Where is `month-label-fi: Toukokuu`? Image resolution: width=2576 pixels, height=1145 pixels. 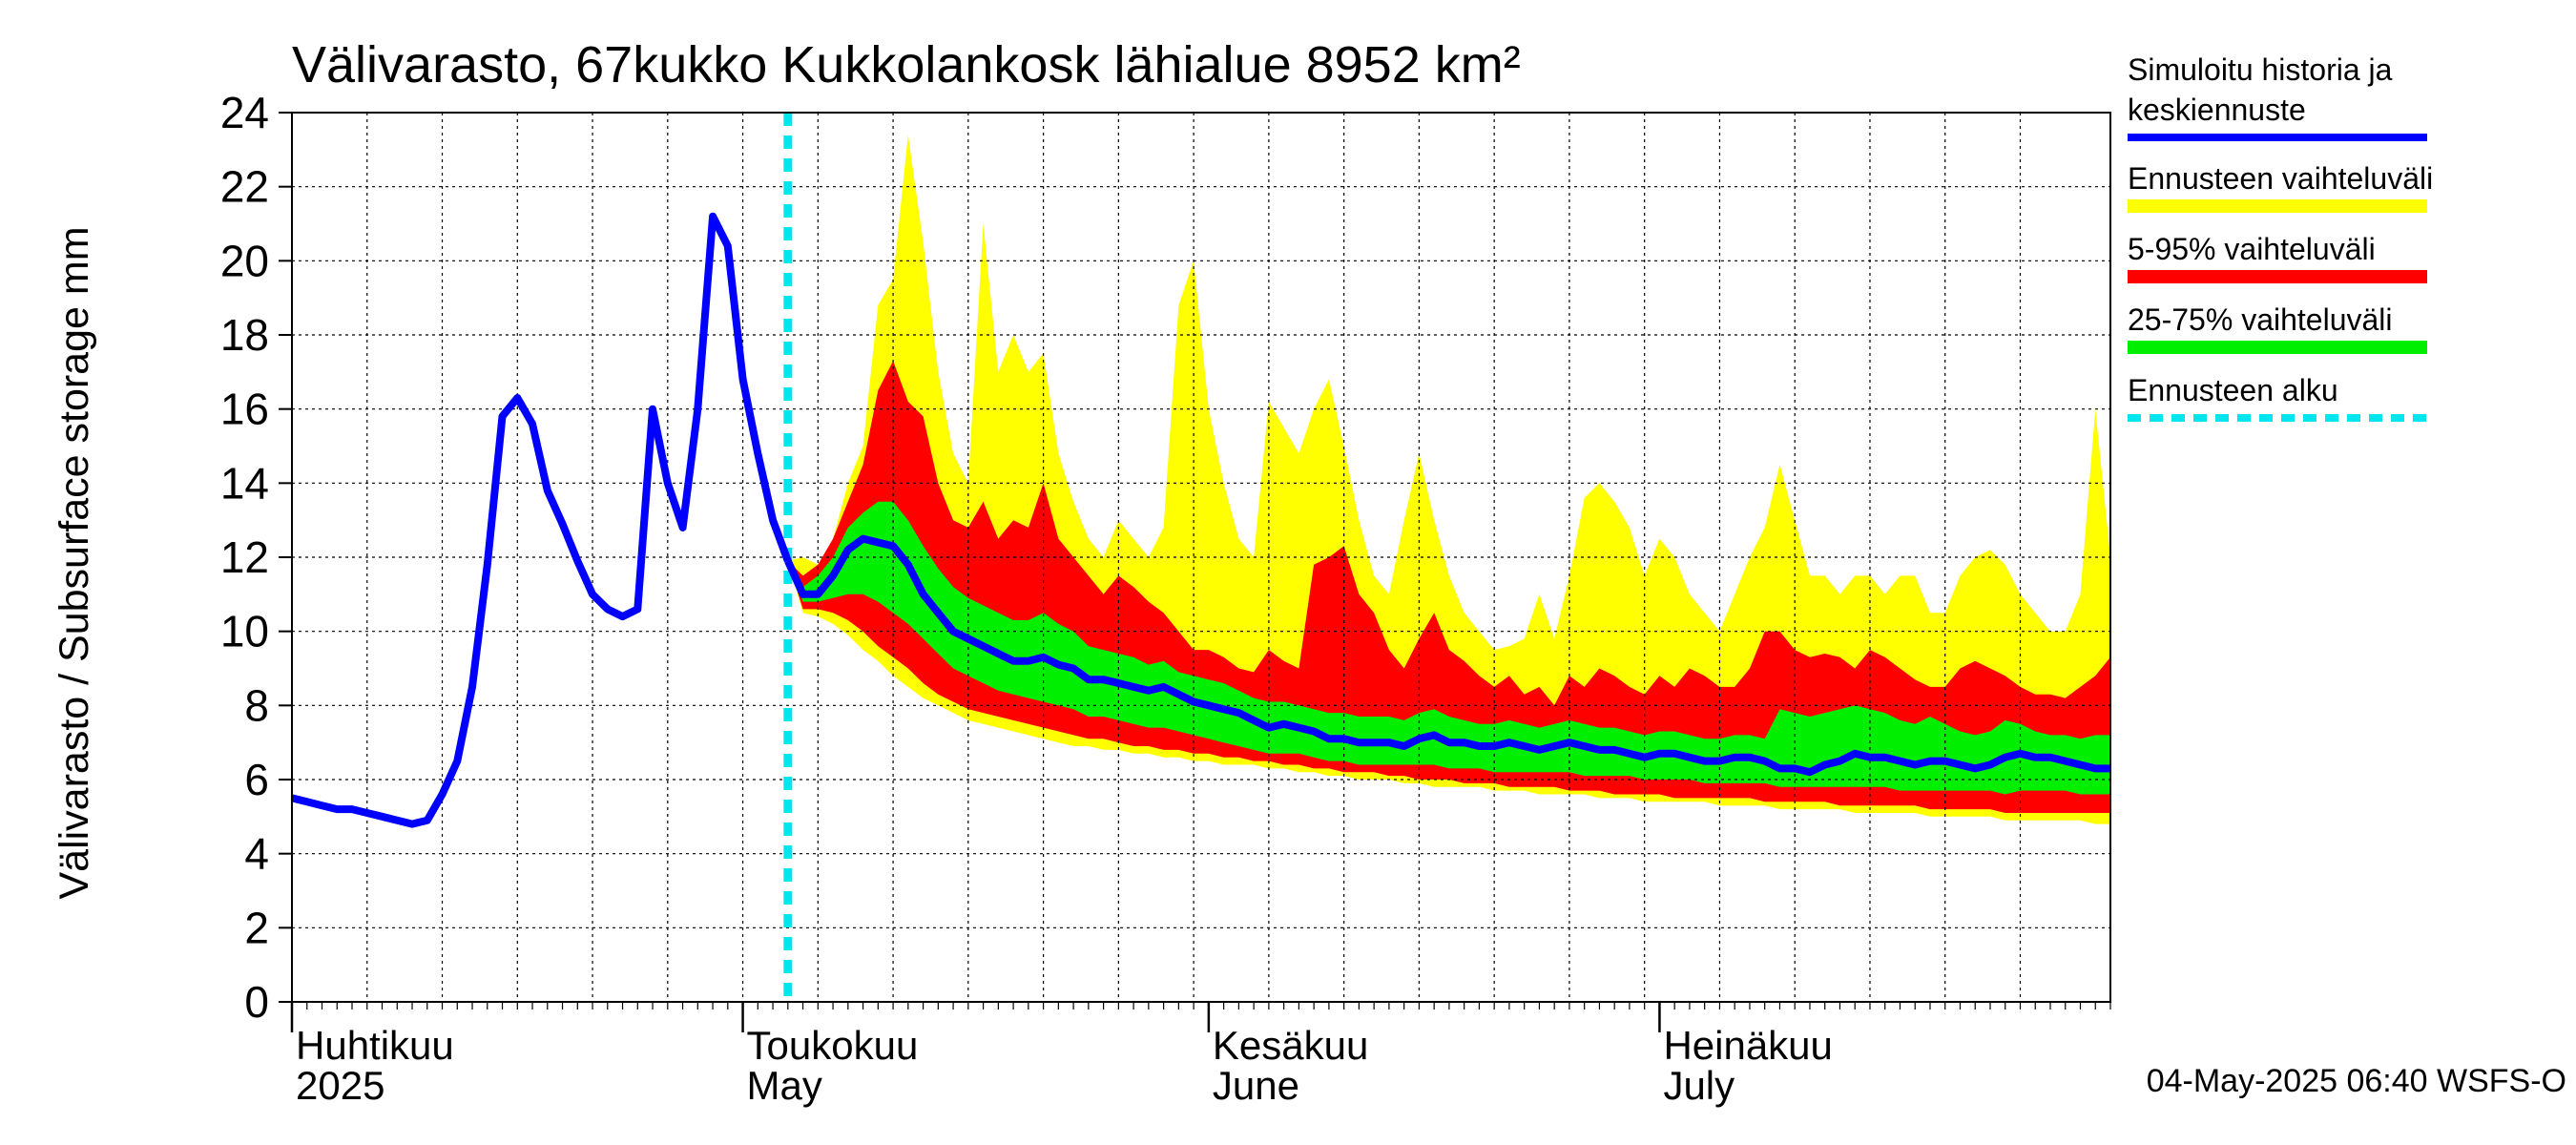 month-label-fi: Toukokuu is located at coordinates (833, 1045).